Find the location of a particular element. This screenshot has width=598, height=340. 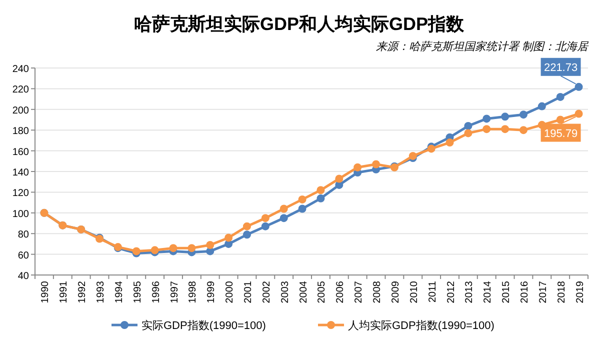

x-tick-label: 1997 is located at coordinates (174, 292).